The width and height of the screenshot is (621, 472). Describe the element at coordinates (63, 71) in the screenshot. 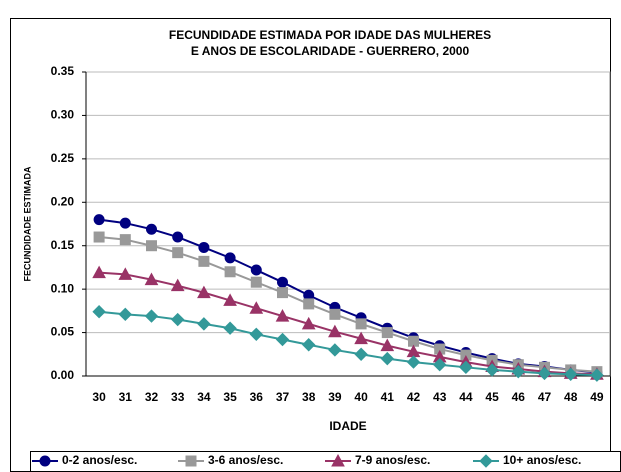

I see `y-tick-label: 0.35` at that location.